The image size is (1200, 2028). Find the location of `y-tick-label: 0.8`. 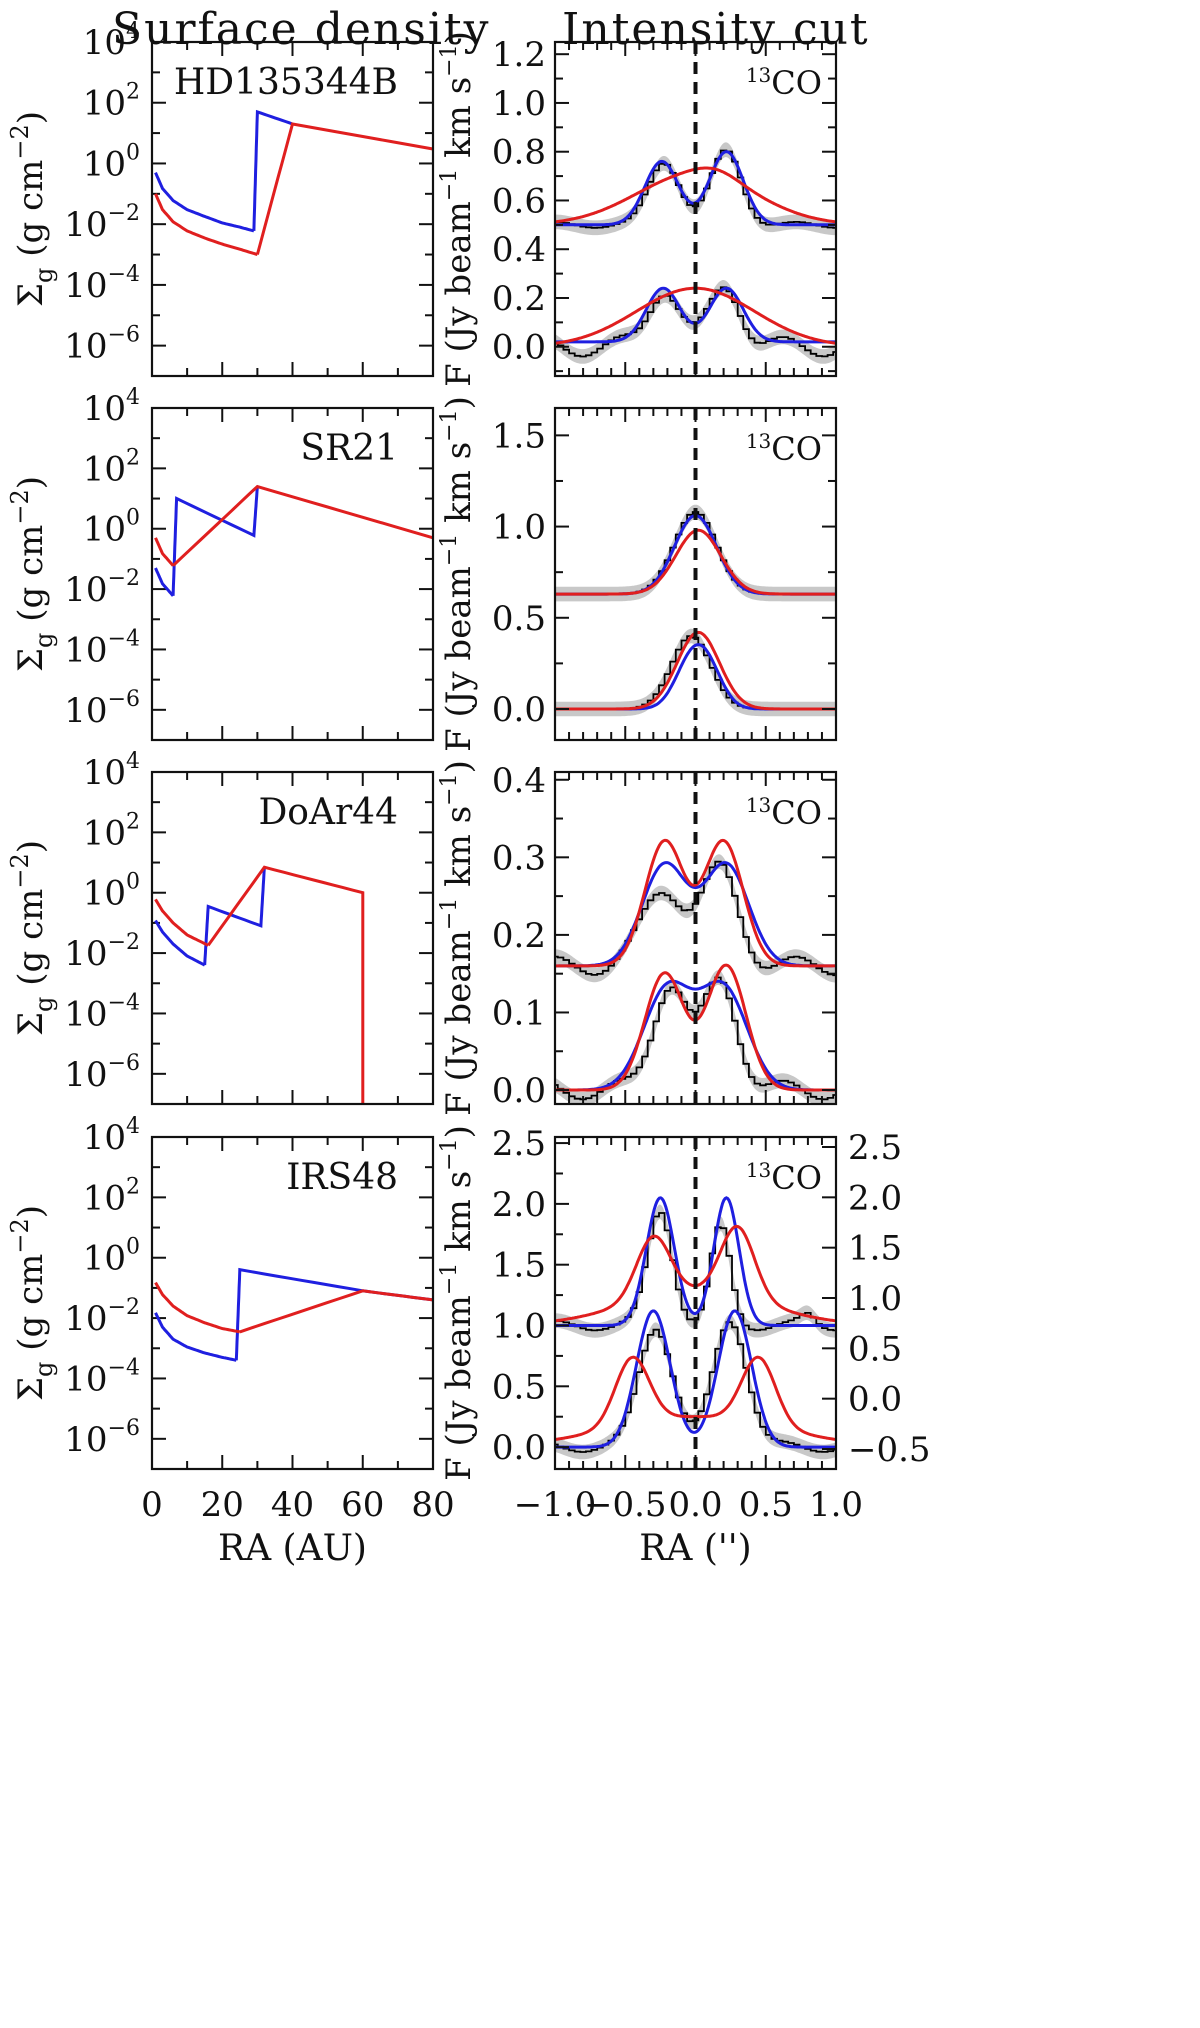

y-tick-label: 0.8 is located at coordinates (519, 153).